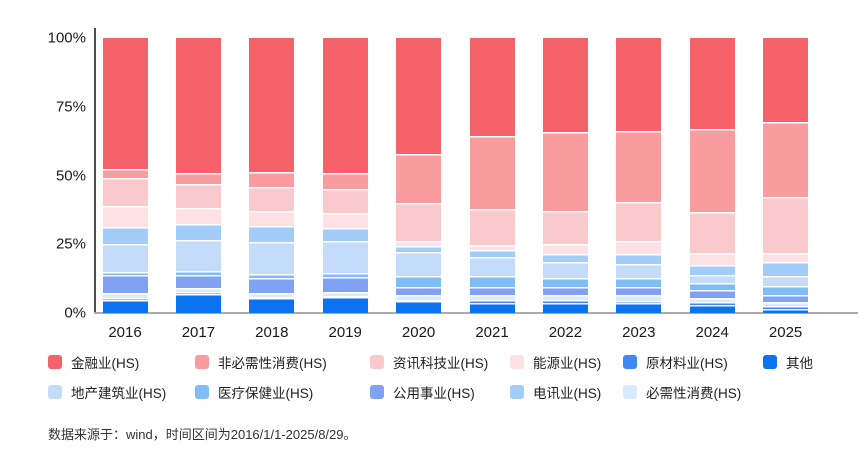 The width and height of the screenshot is (865, 458). What do you see at coordinates (440, 392) in the screenshot?
I see `legend-item: 公用事业(HS)` at bounding box center [440, 392].